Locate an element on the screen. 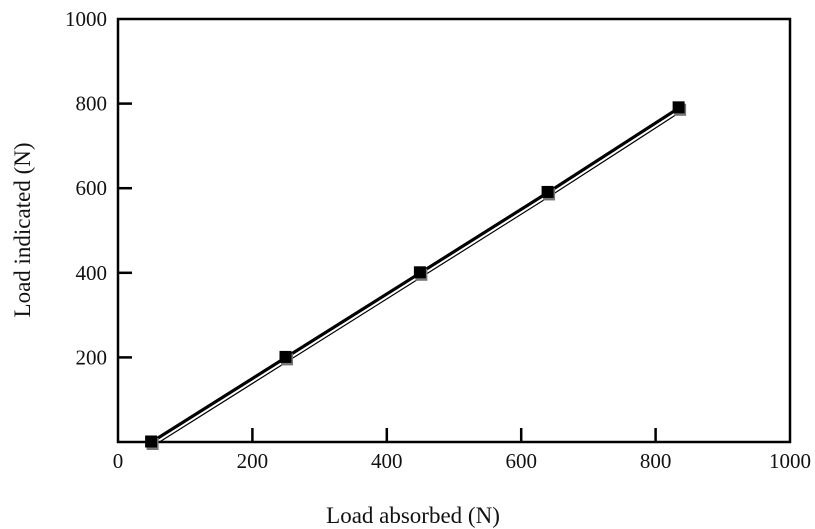 Image resolution: width=815 pixels, height=529 pixels. x-tick-label: 1000 is located at coordinates (790, 461).